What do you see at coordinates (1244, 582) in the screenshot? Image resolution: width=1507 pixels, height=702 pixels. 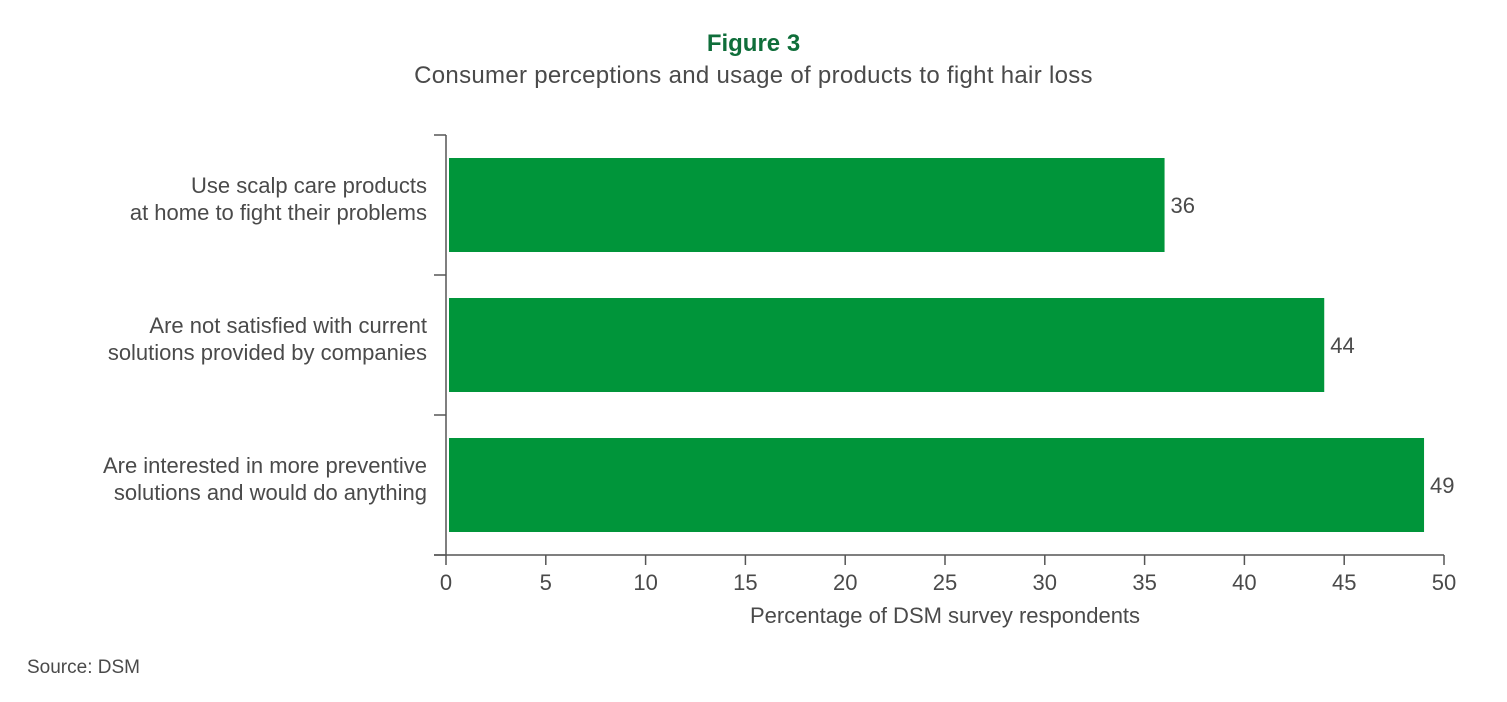 I see `x-tick-label-40: 40` at bounding box center [1244, 582].